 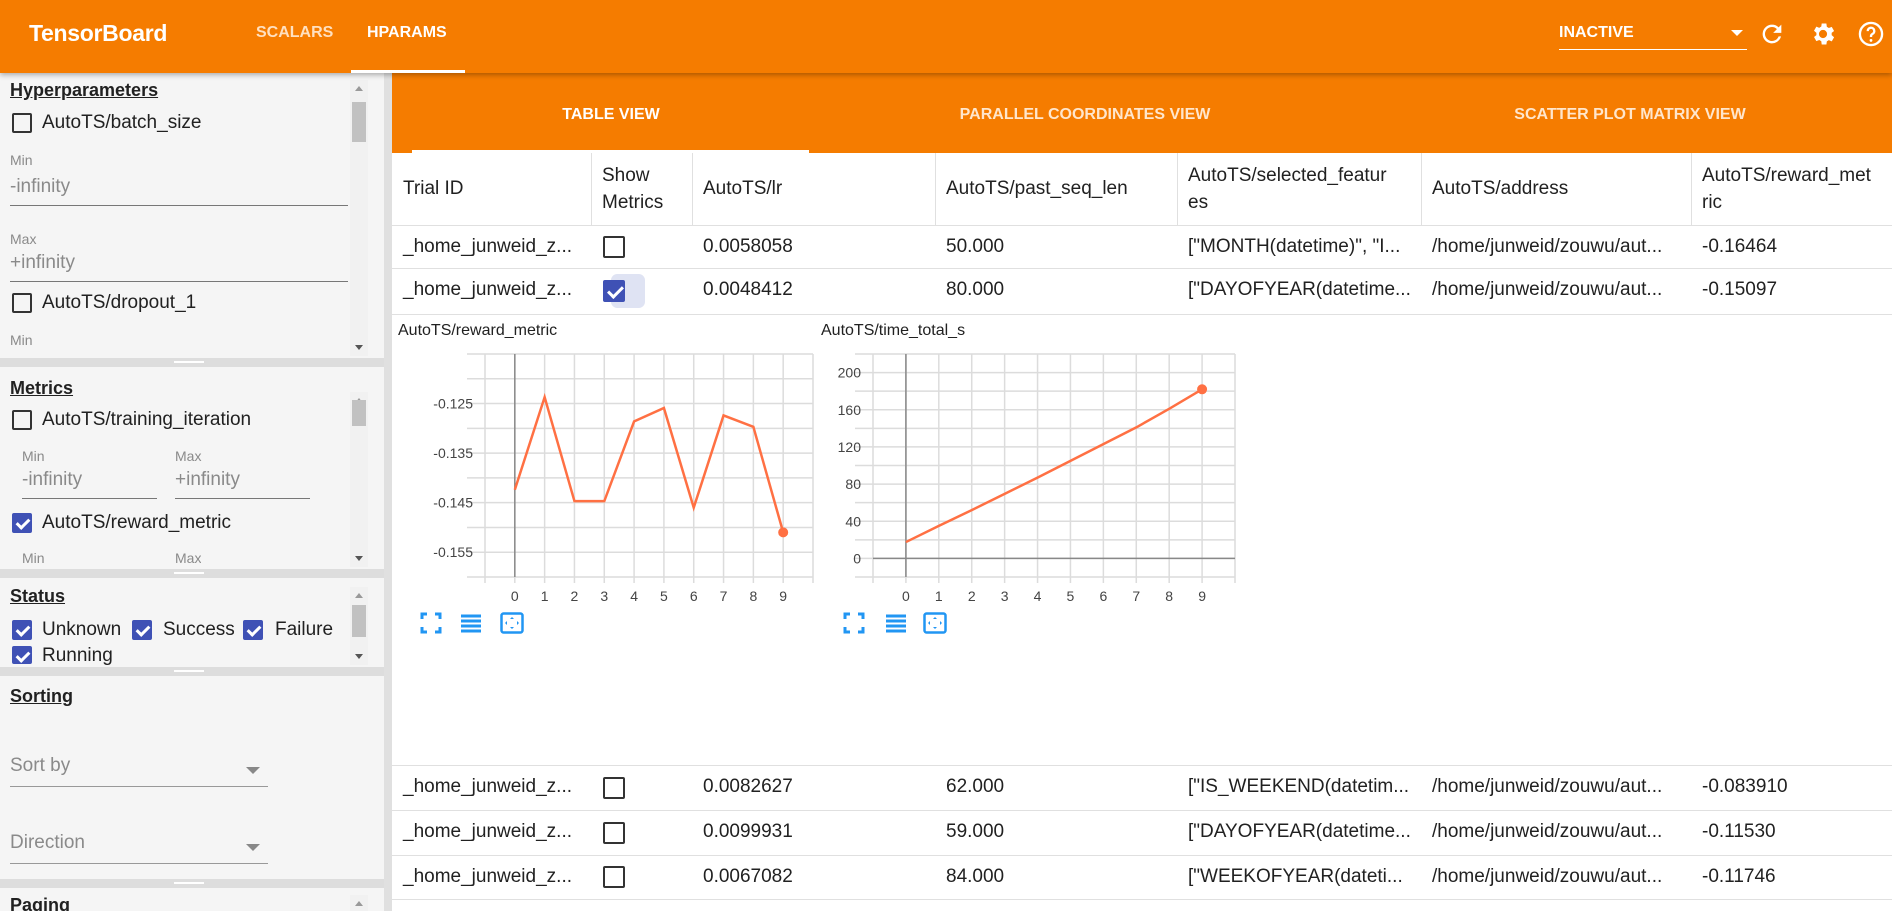 What do you see at coordinates (893, 330) in the screenshot?
I see `chart-title: AutoTS/time_total_s` at bounding box center [893, 330].